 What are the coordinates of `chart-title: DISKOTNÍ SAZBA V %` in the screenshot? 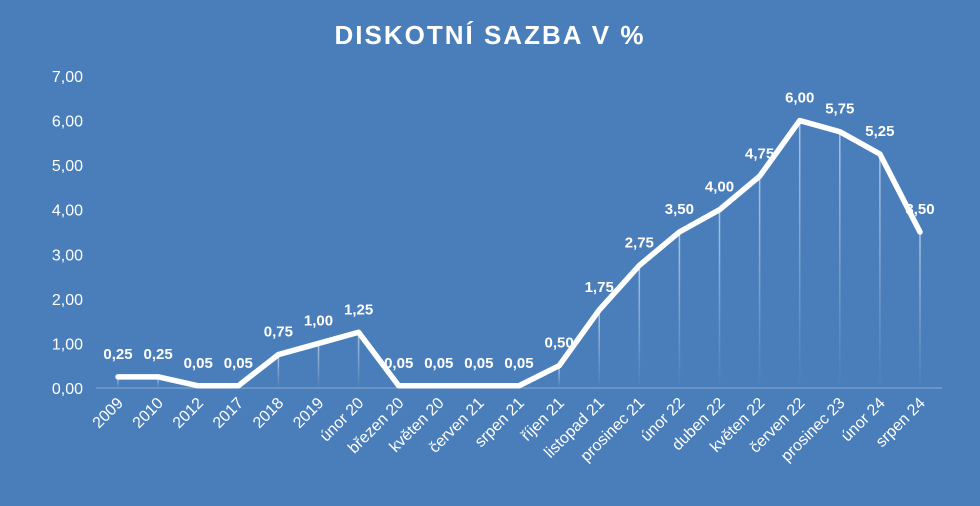 It's located at (490, 35).